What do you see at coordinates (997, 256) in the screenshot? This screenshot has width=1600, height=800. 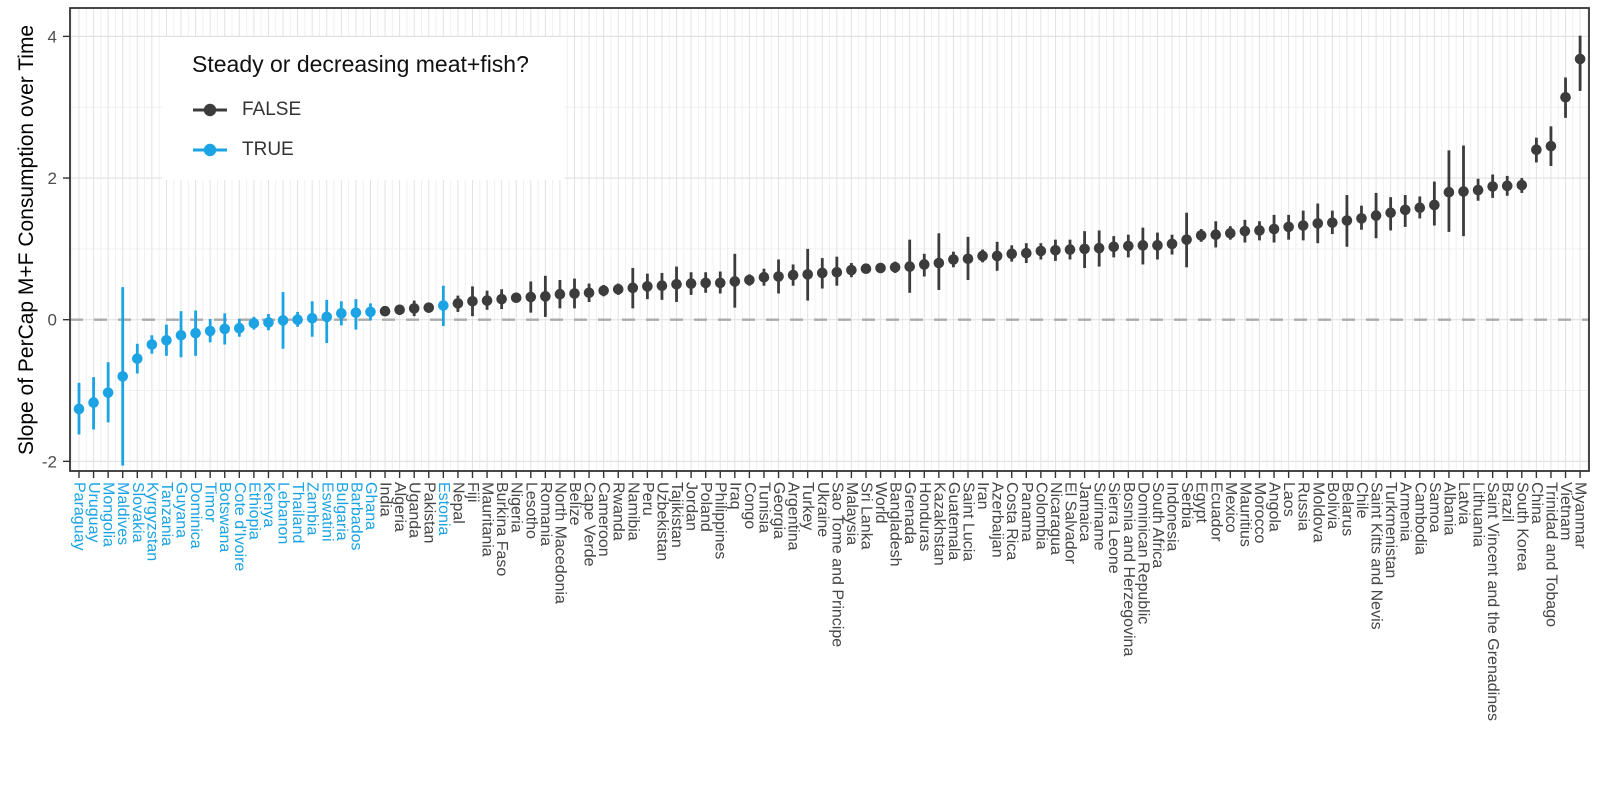 I see `point-Azerbaijan` at bounding box center [997, 256].